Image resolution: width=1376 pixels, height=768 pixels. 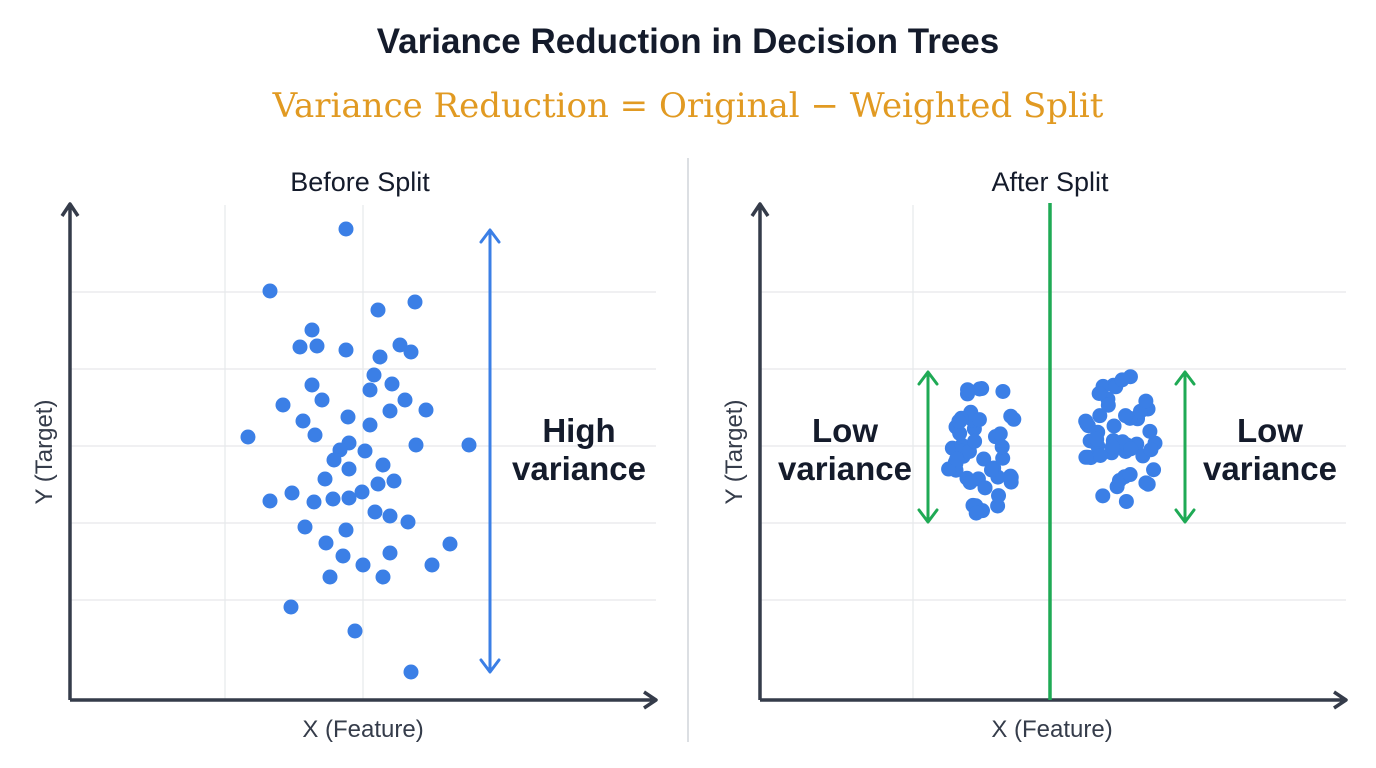 What do you see at coordinates (845, 430) in the screenshot?
I see `low-variance-left-line1: Low` at bounding box center [845, 430].